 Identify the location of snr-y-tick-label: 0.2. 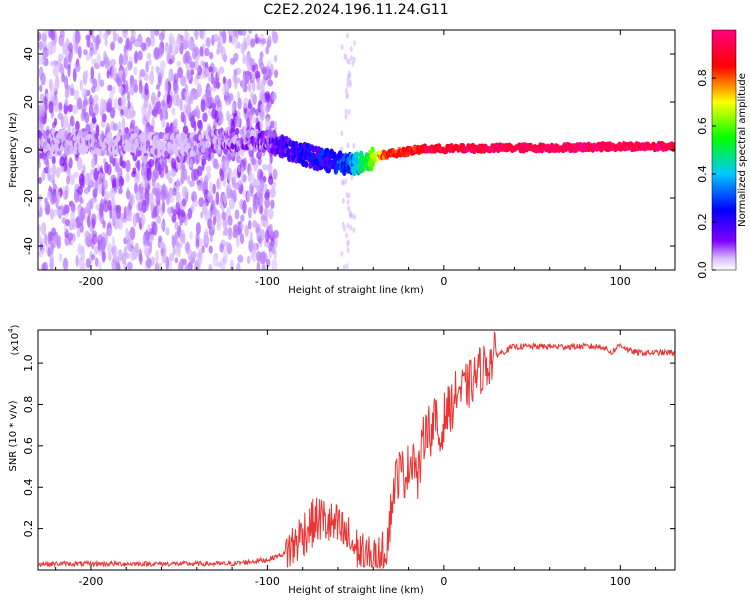
(28, 529).